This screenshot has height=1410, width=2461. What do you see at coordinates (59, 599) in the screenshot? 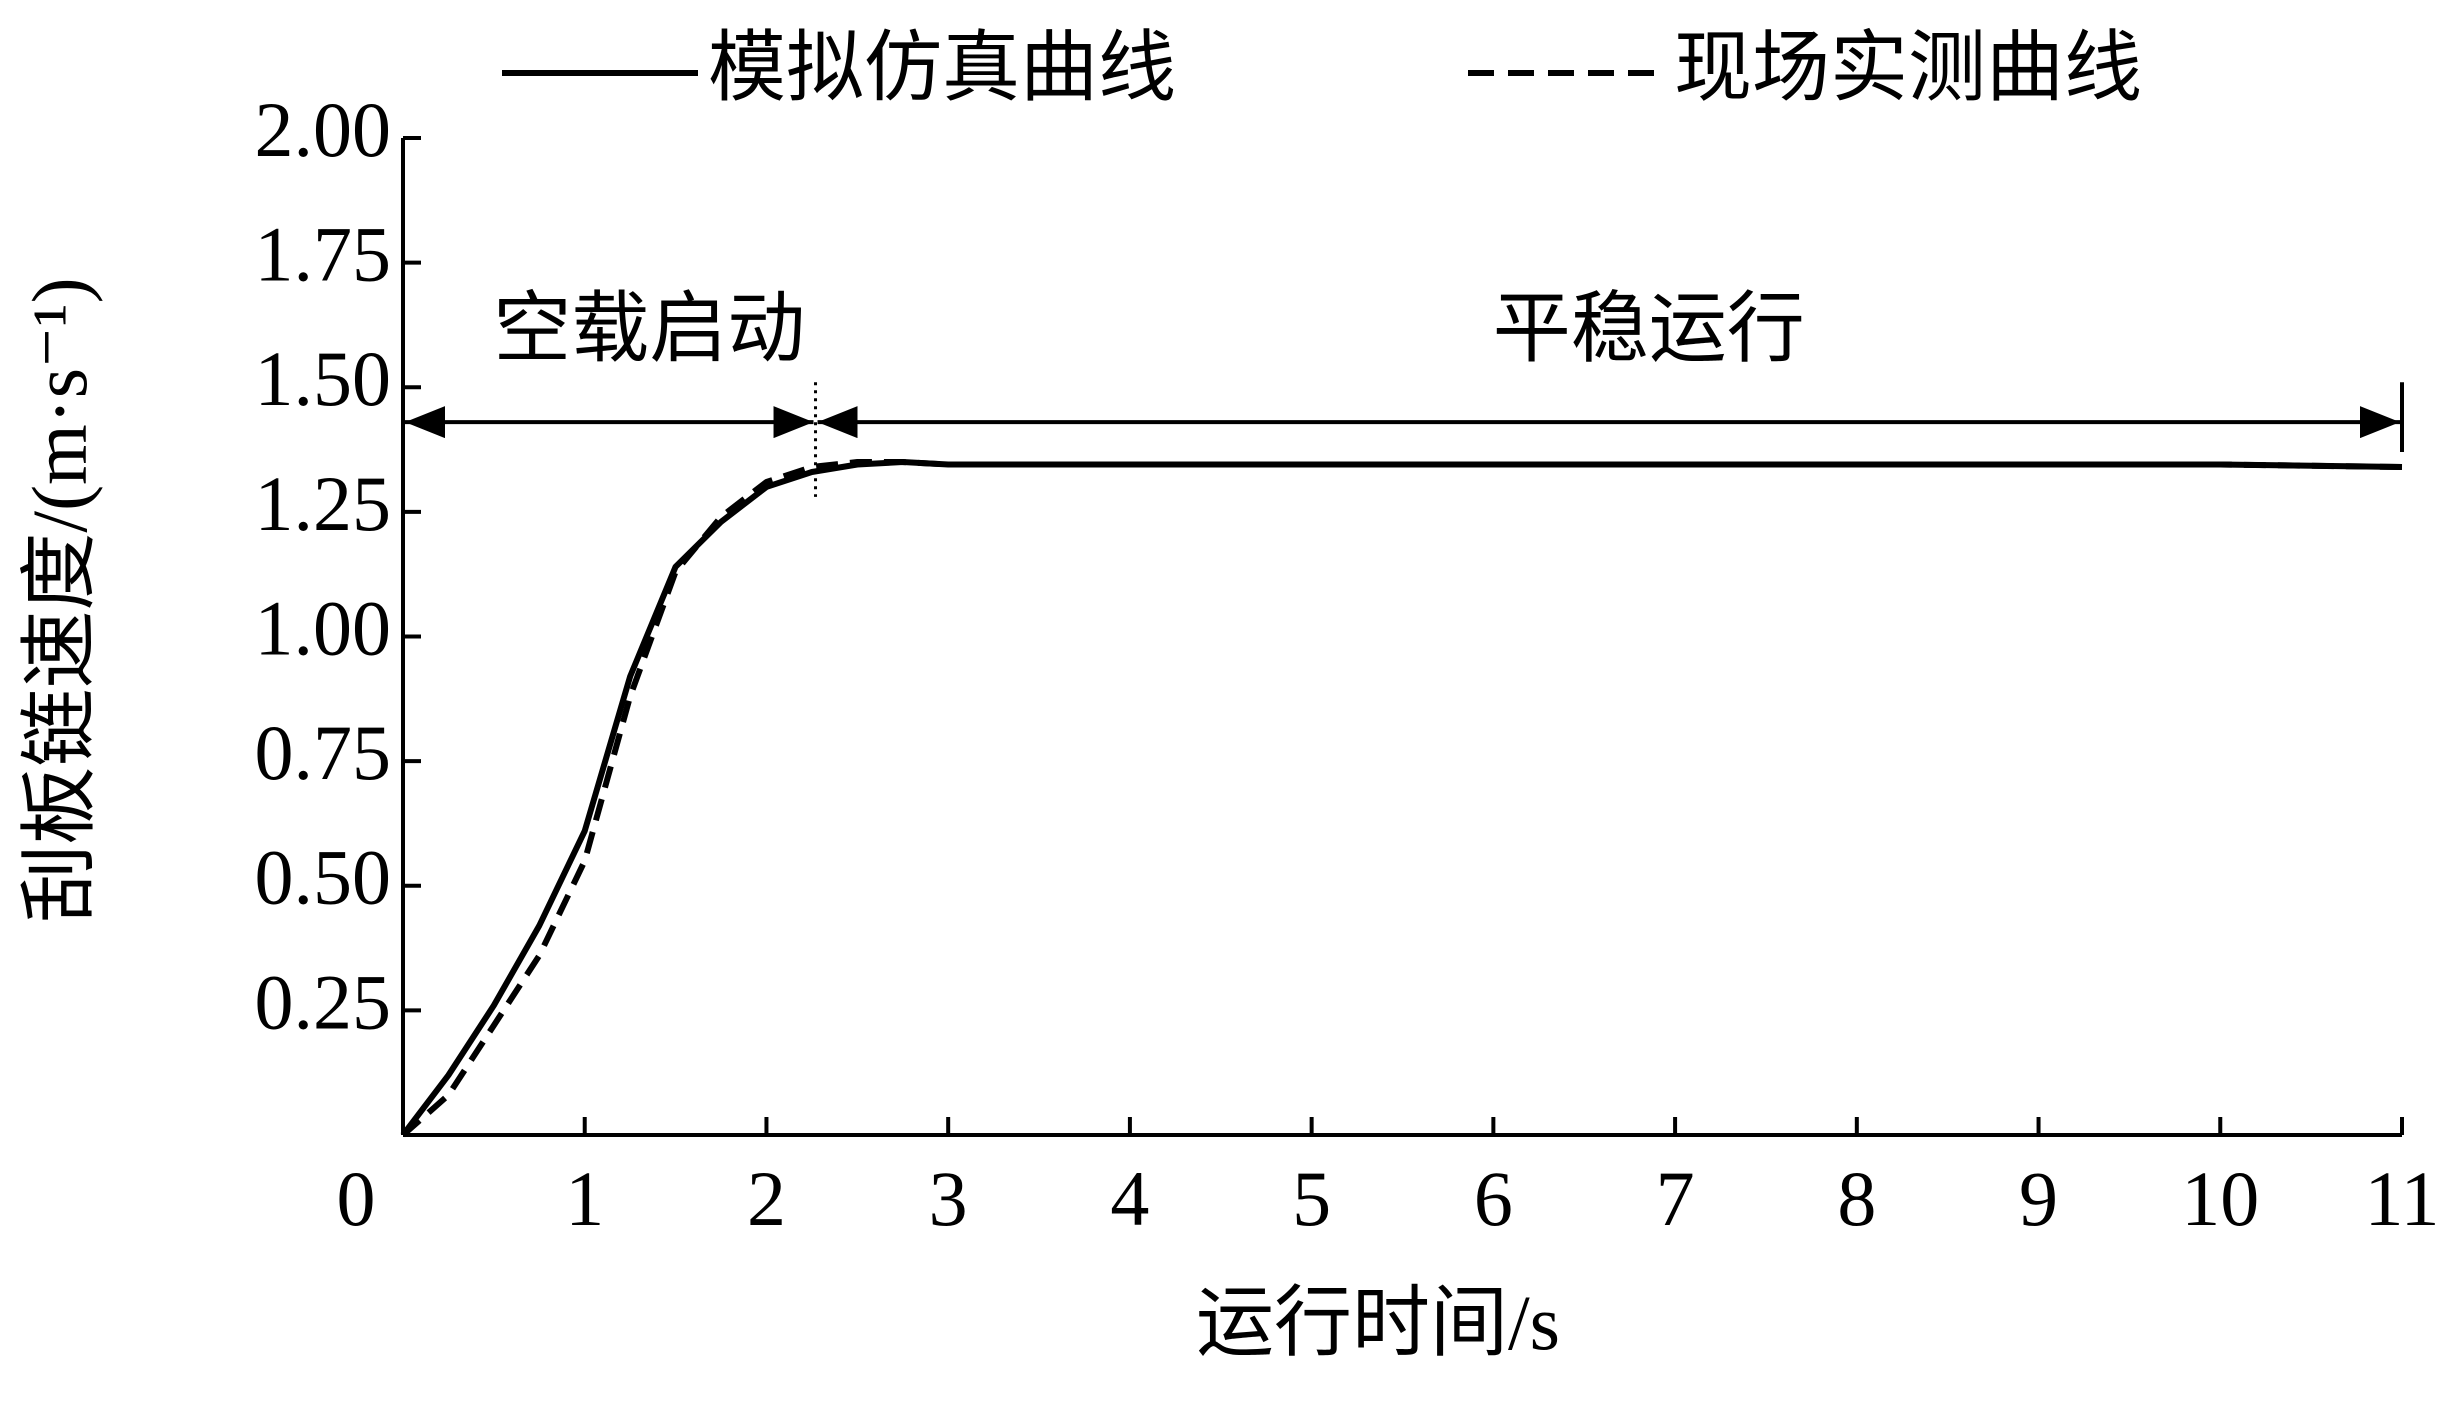
I see `y-axis-title: 刮板链速度/(m·s⁻¹)` at bounding box center [59, 599].